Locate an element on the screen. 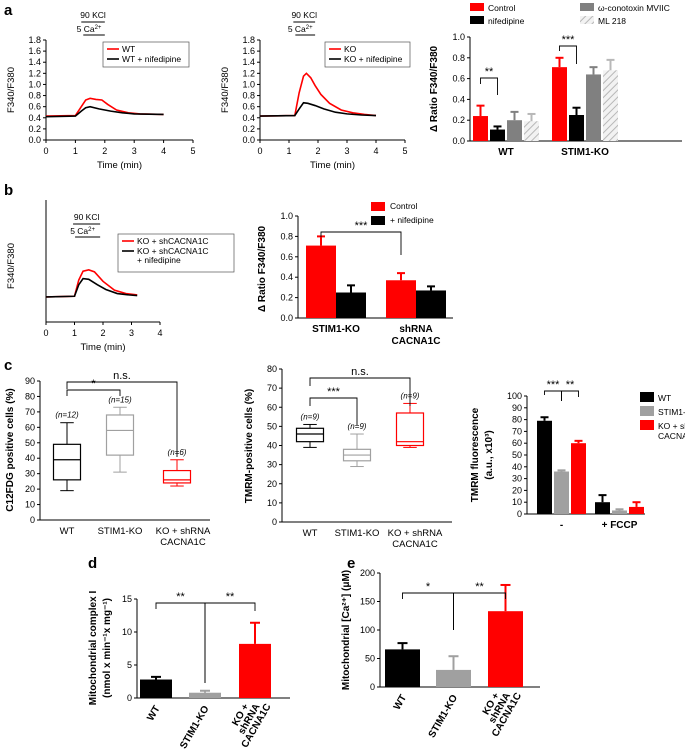 This screenshot has height=755, width=685. x-tick-label: 0 is located at coordinates (45, 151).